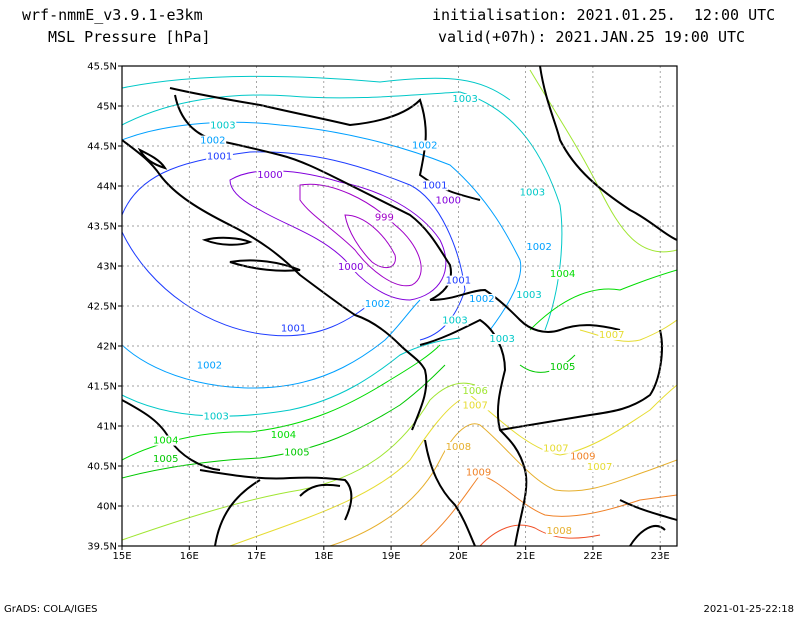 This screenshot has height=618, width=800. I want to click on border-north, so click(325, 144).